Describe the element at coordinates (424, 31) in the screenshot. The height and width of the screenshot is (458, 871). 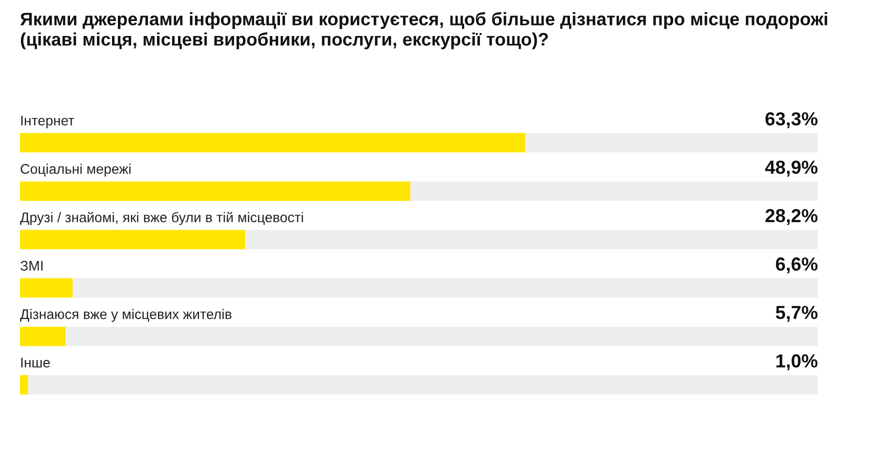
I see `chart-title: Якими джерелами інформації ви користуєтеся, щоб більше дізнатися про місце подорожі (цікаві місця, місцеві виробники, послуги, екскурсії тощо)?` at that location.